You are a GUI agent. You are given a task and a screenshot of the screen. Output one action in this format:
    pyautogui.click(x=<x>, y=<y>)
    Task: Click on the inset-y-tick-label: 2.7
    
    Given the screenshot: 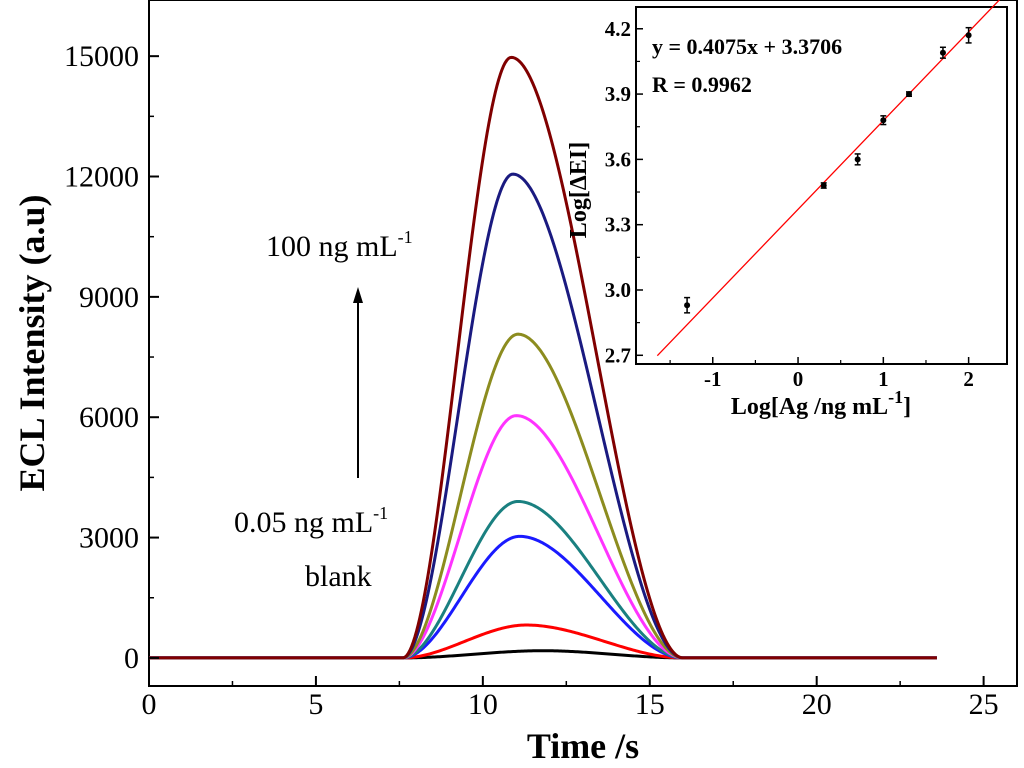 What is the action you would take?
    pyautogui.click(x=618, y=355)
    